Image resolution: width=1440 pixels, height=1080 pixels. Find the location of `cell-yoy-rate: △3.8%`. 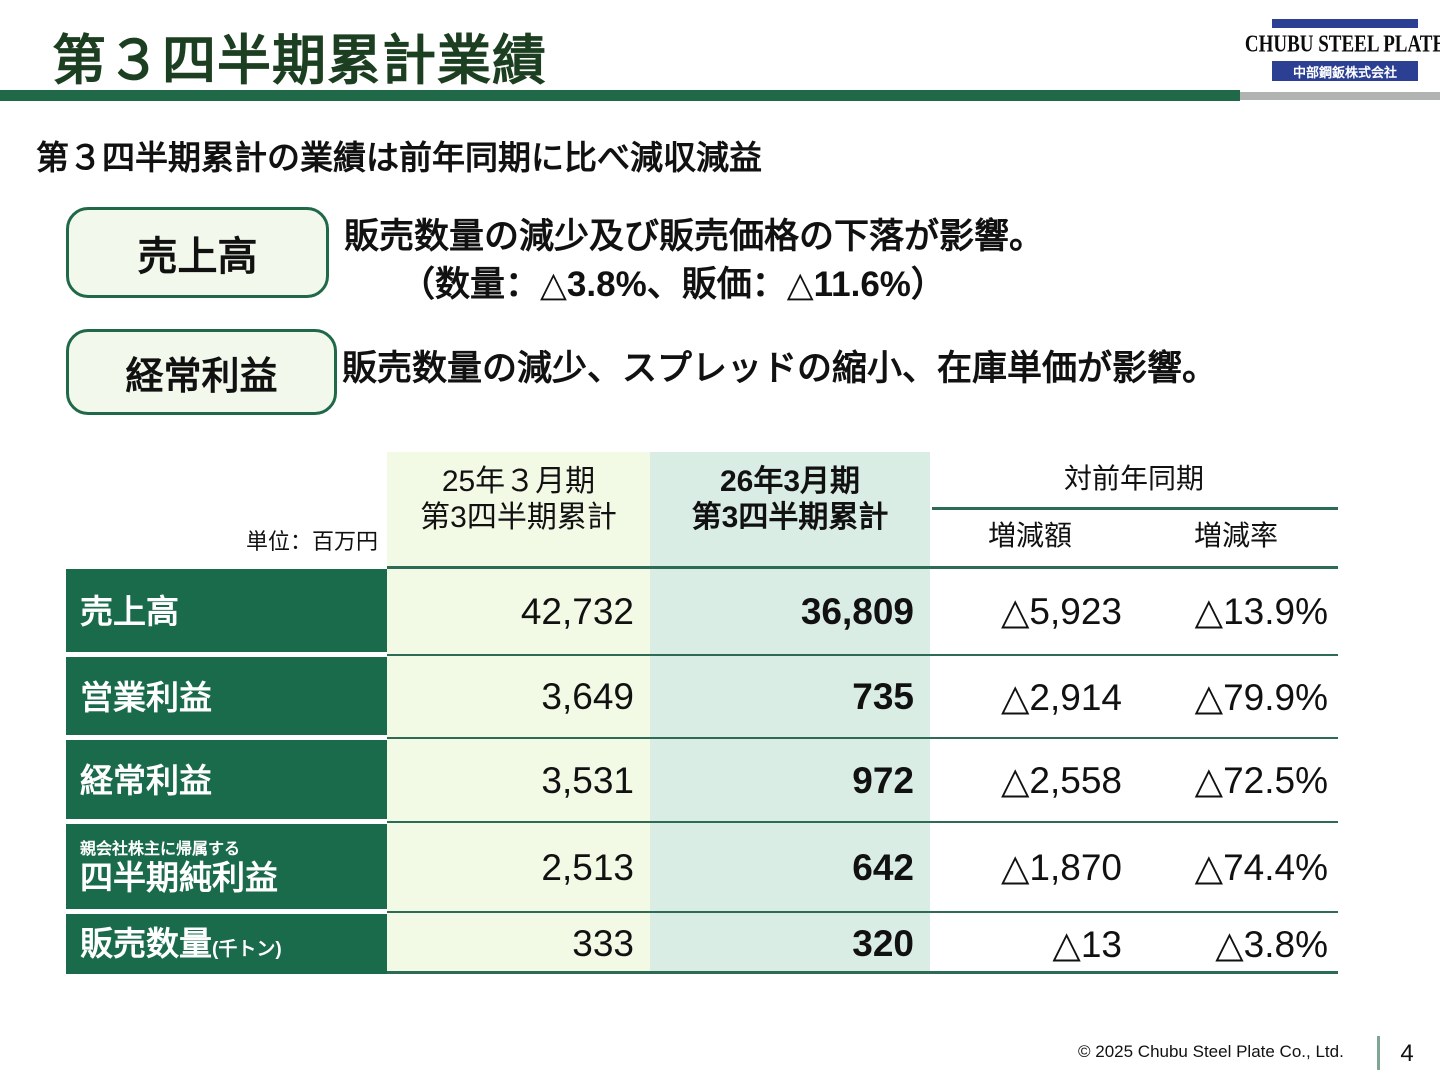

cell-yoy-rate: △3.8% is located at coordinates (1271, 944).